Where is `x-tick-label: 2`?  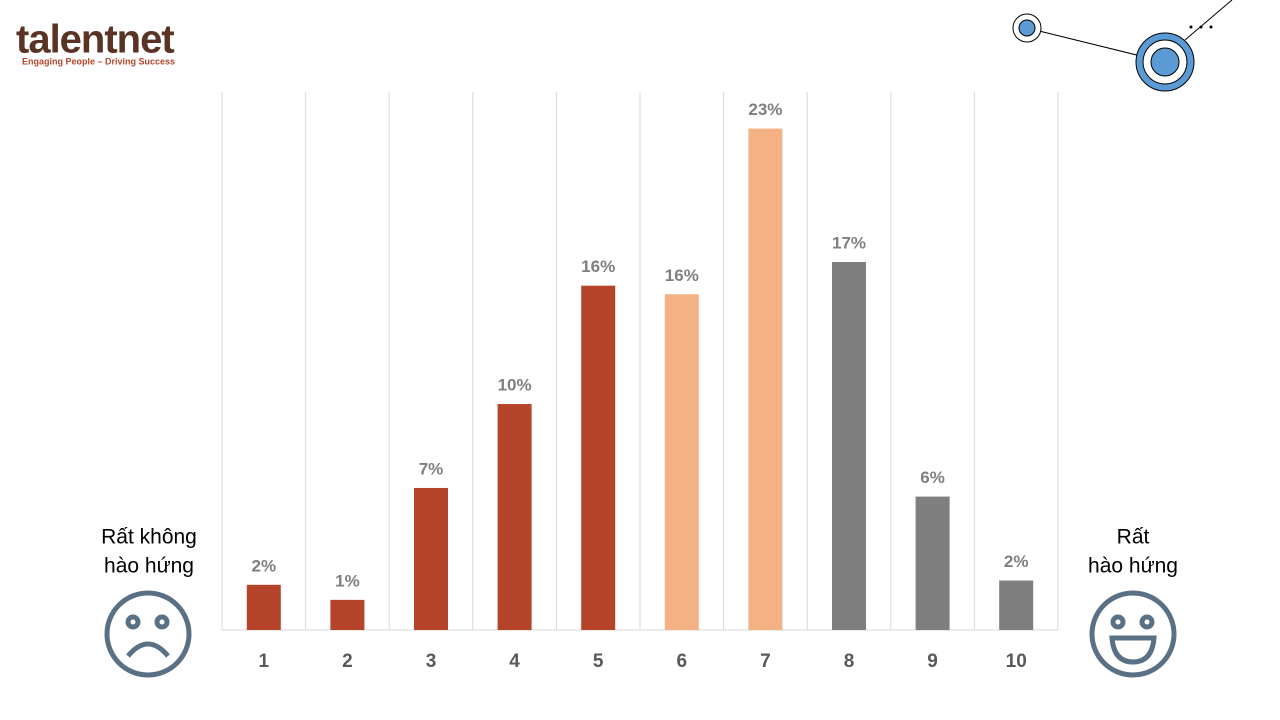 x-tick-label: 2 is located at coordinates (347, 661).